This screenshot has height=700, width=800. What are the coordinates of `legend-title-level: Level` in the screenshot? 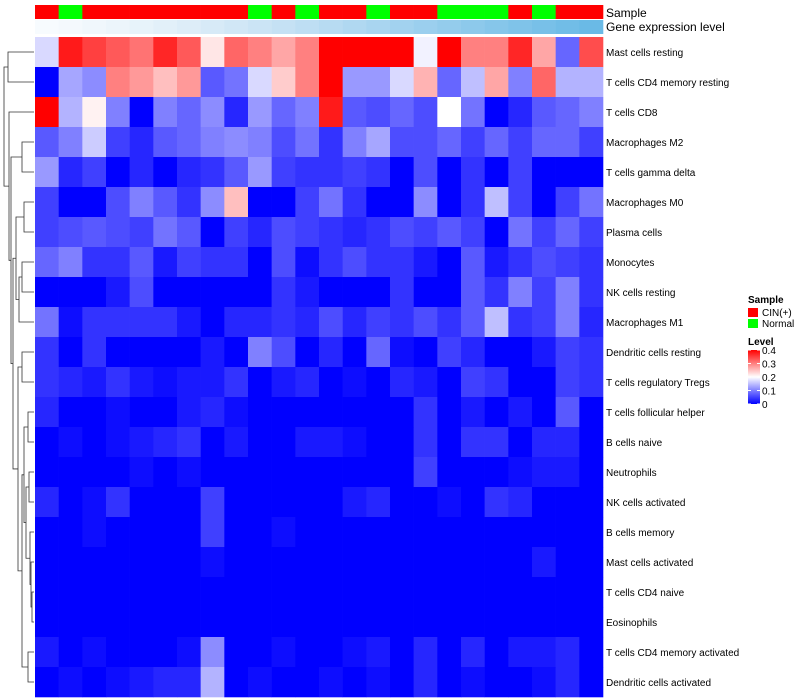 It's located at (761, 342).